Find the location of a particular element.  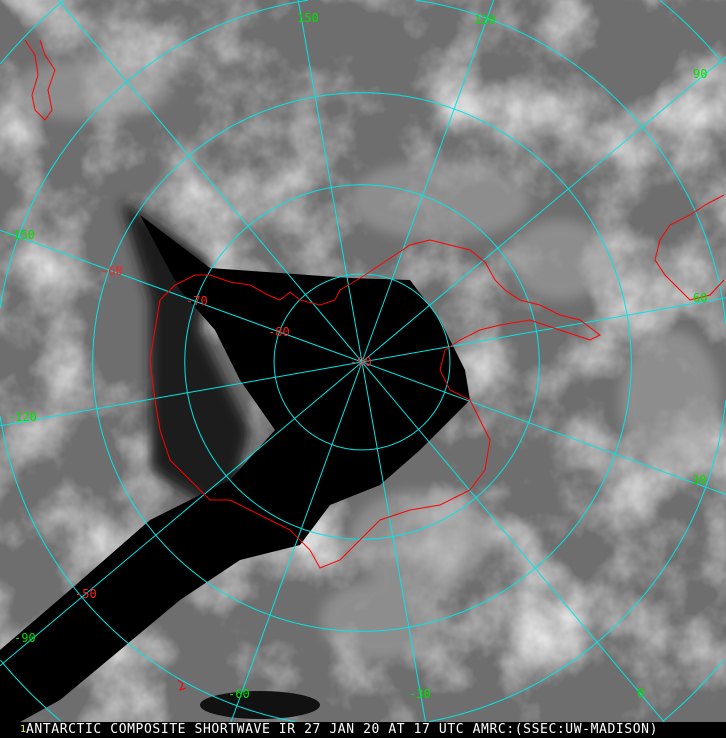

longitude-label: -150 is located at coordinates (20, 235).